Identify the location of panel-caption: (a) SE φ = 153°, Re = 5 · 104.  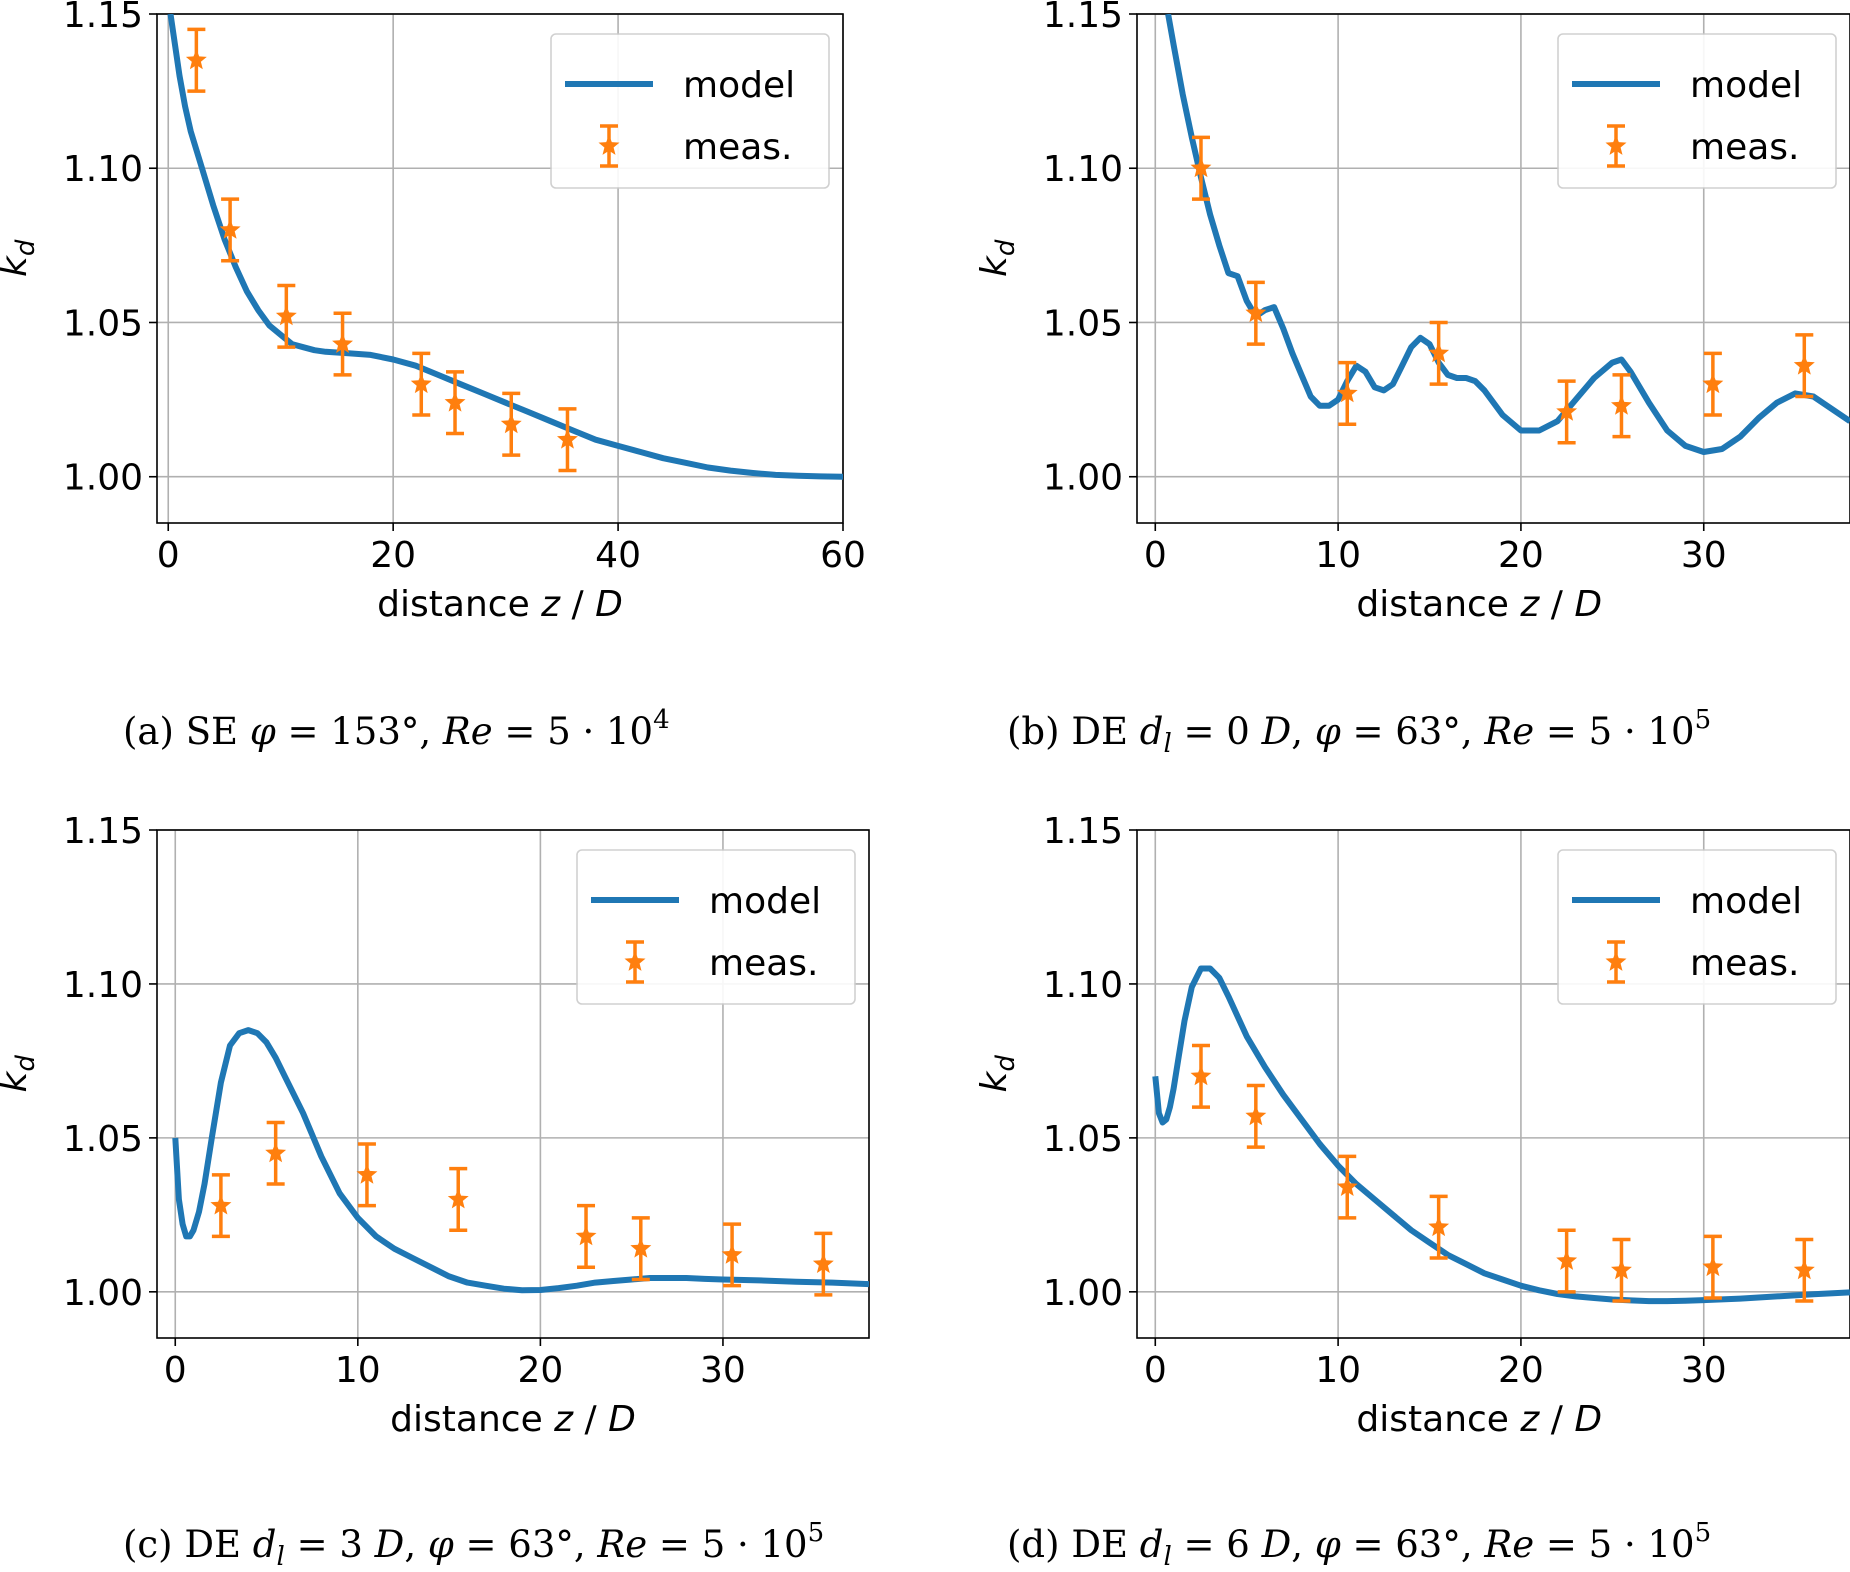
(396, 729).